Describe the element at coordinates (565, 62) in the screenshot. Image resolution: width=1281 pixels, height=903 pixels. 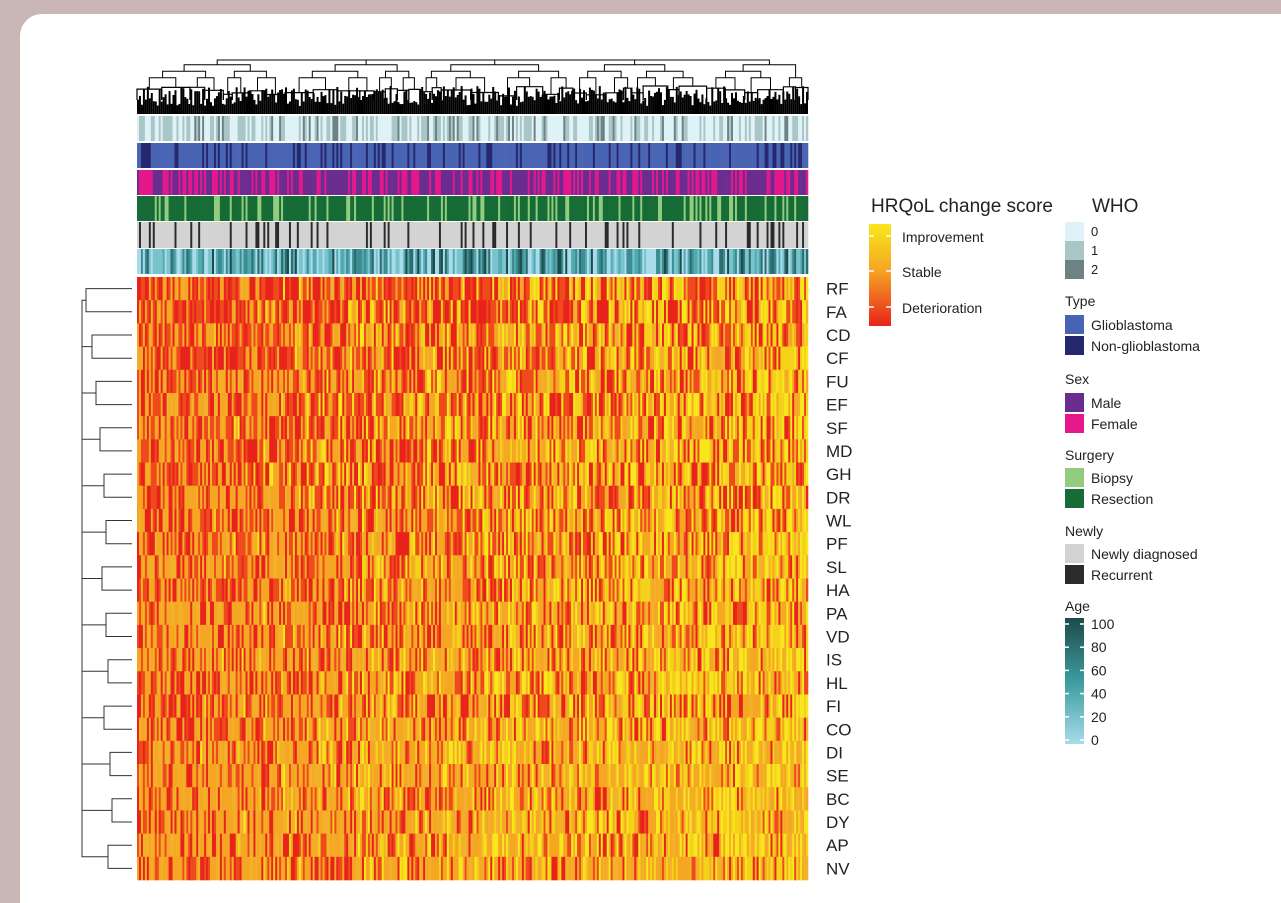
I see `column-dendrogram-branch` at that location.